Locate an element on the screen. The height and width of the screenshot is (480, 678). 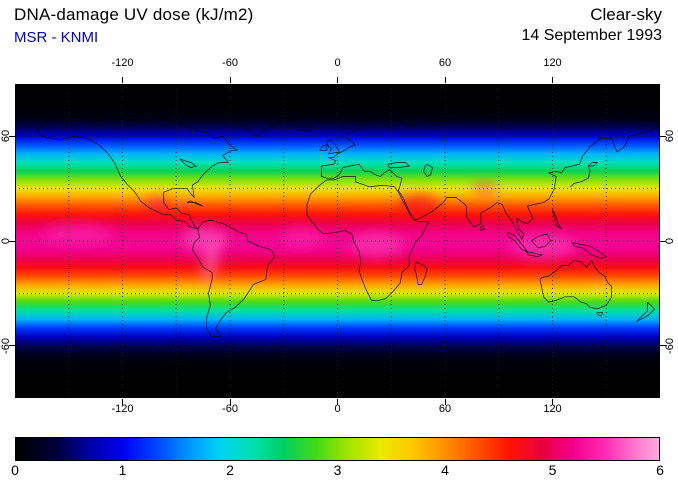
colorbar-tick-label: 6 is located at coordinates (660, 470).